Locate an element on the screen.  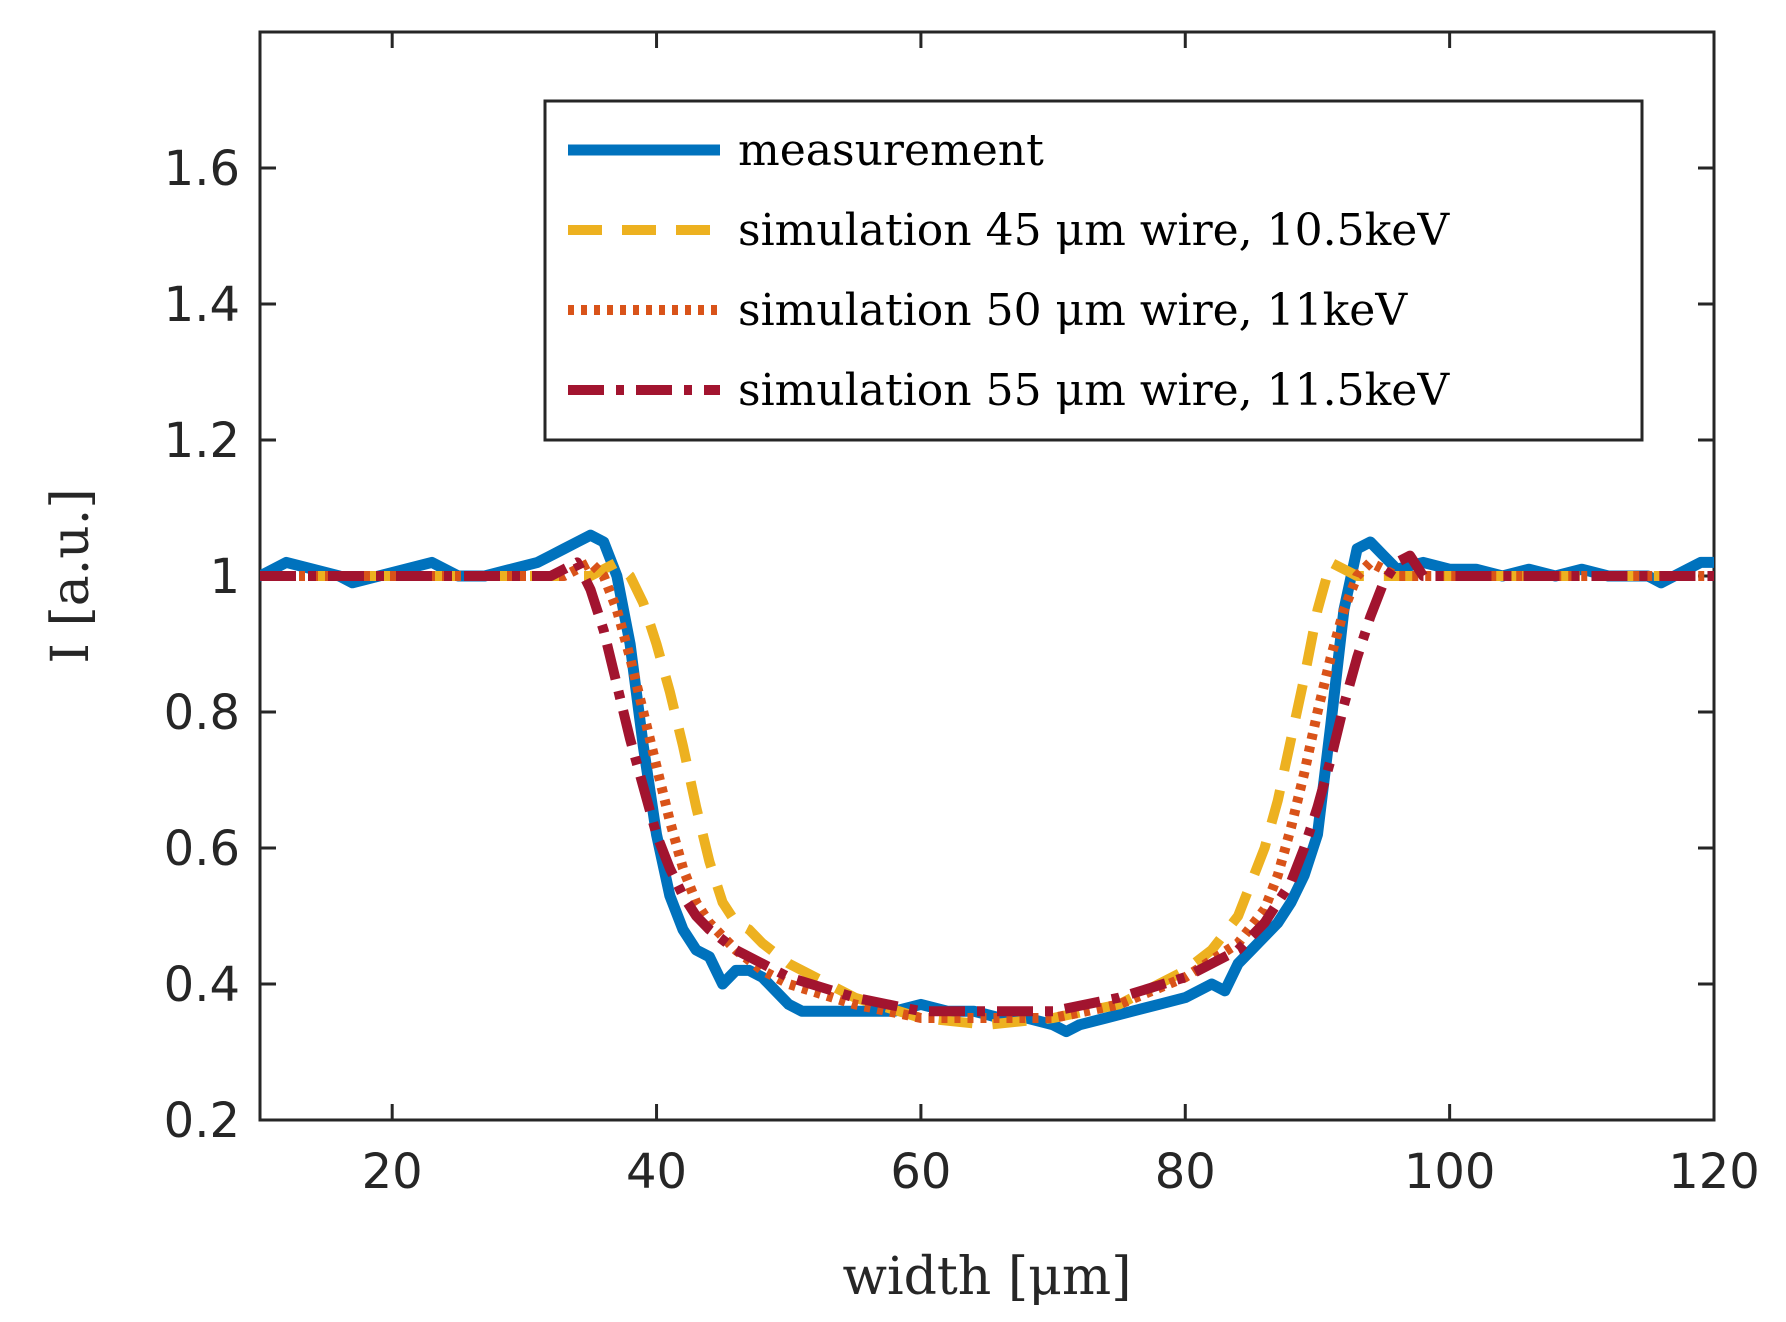
x-tick-label: 40 is located at coordinates (656, 1172).